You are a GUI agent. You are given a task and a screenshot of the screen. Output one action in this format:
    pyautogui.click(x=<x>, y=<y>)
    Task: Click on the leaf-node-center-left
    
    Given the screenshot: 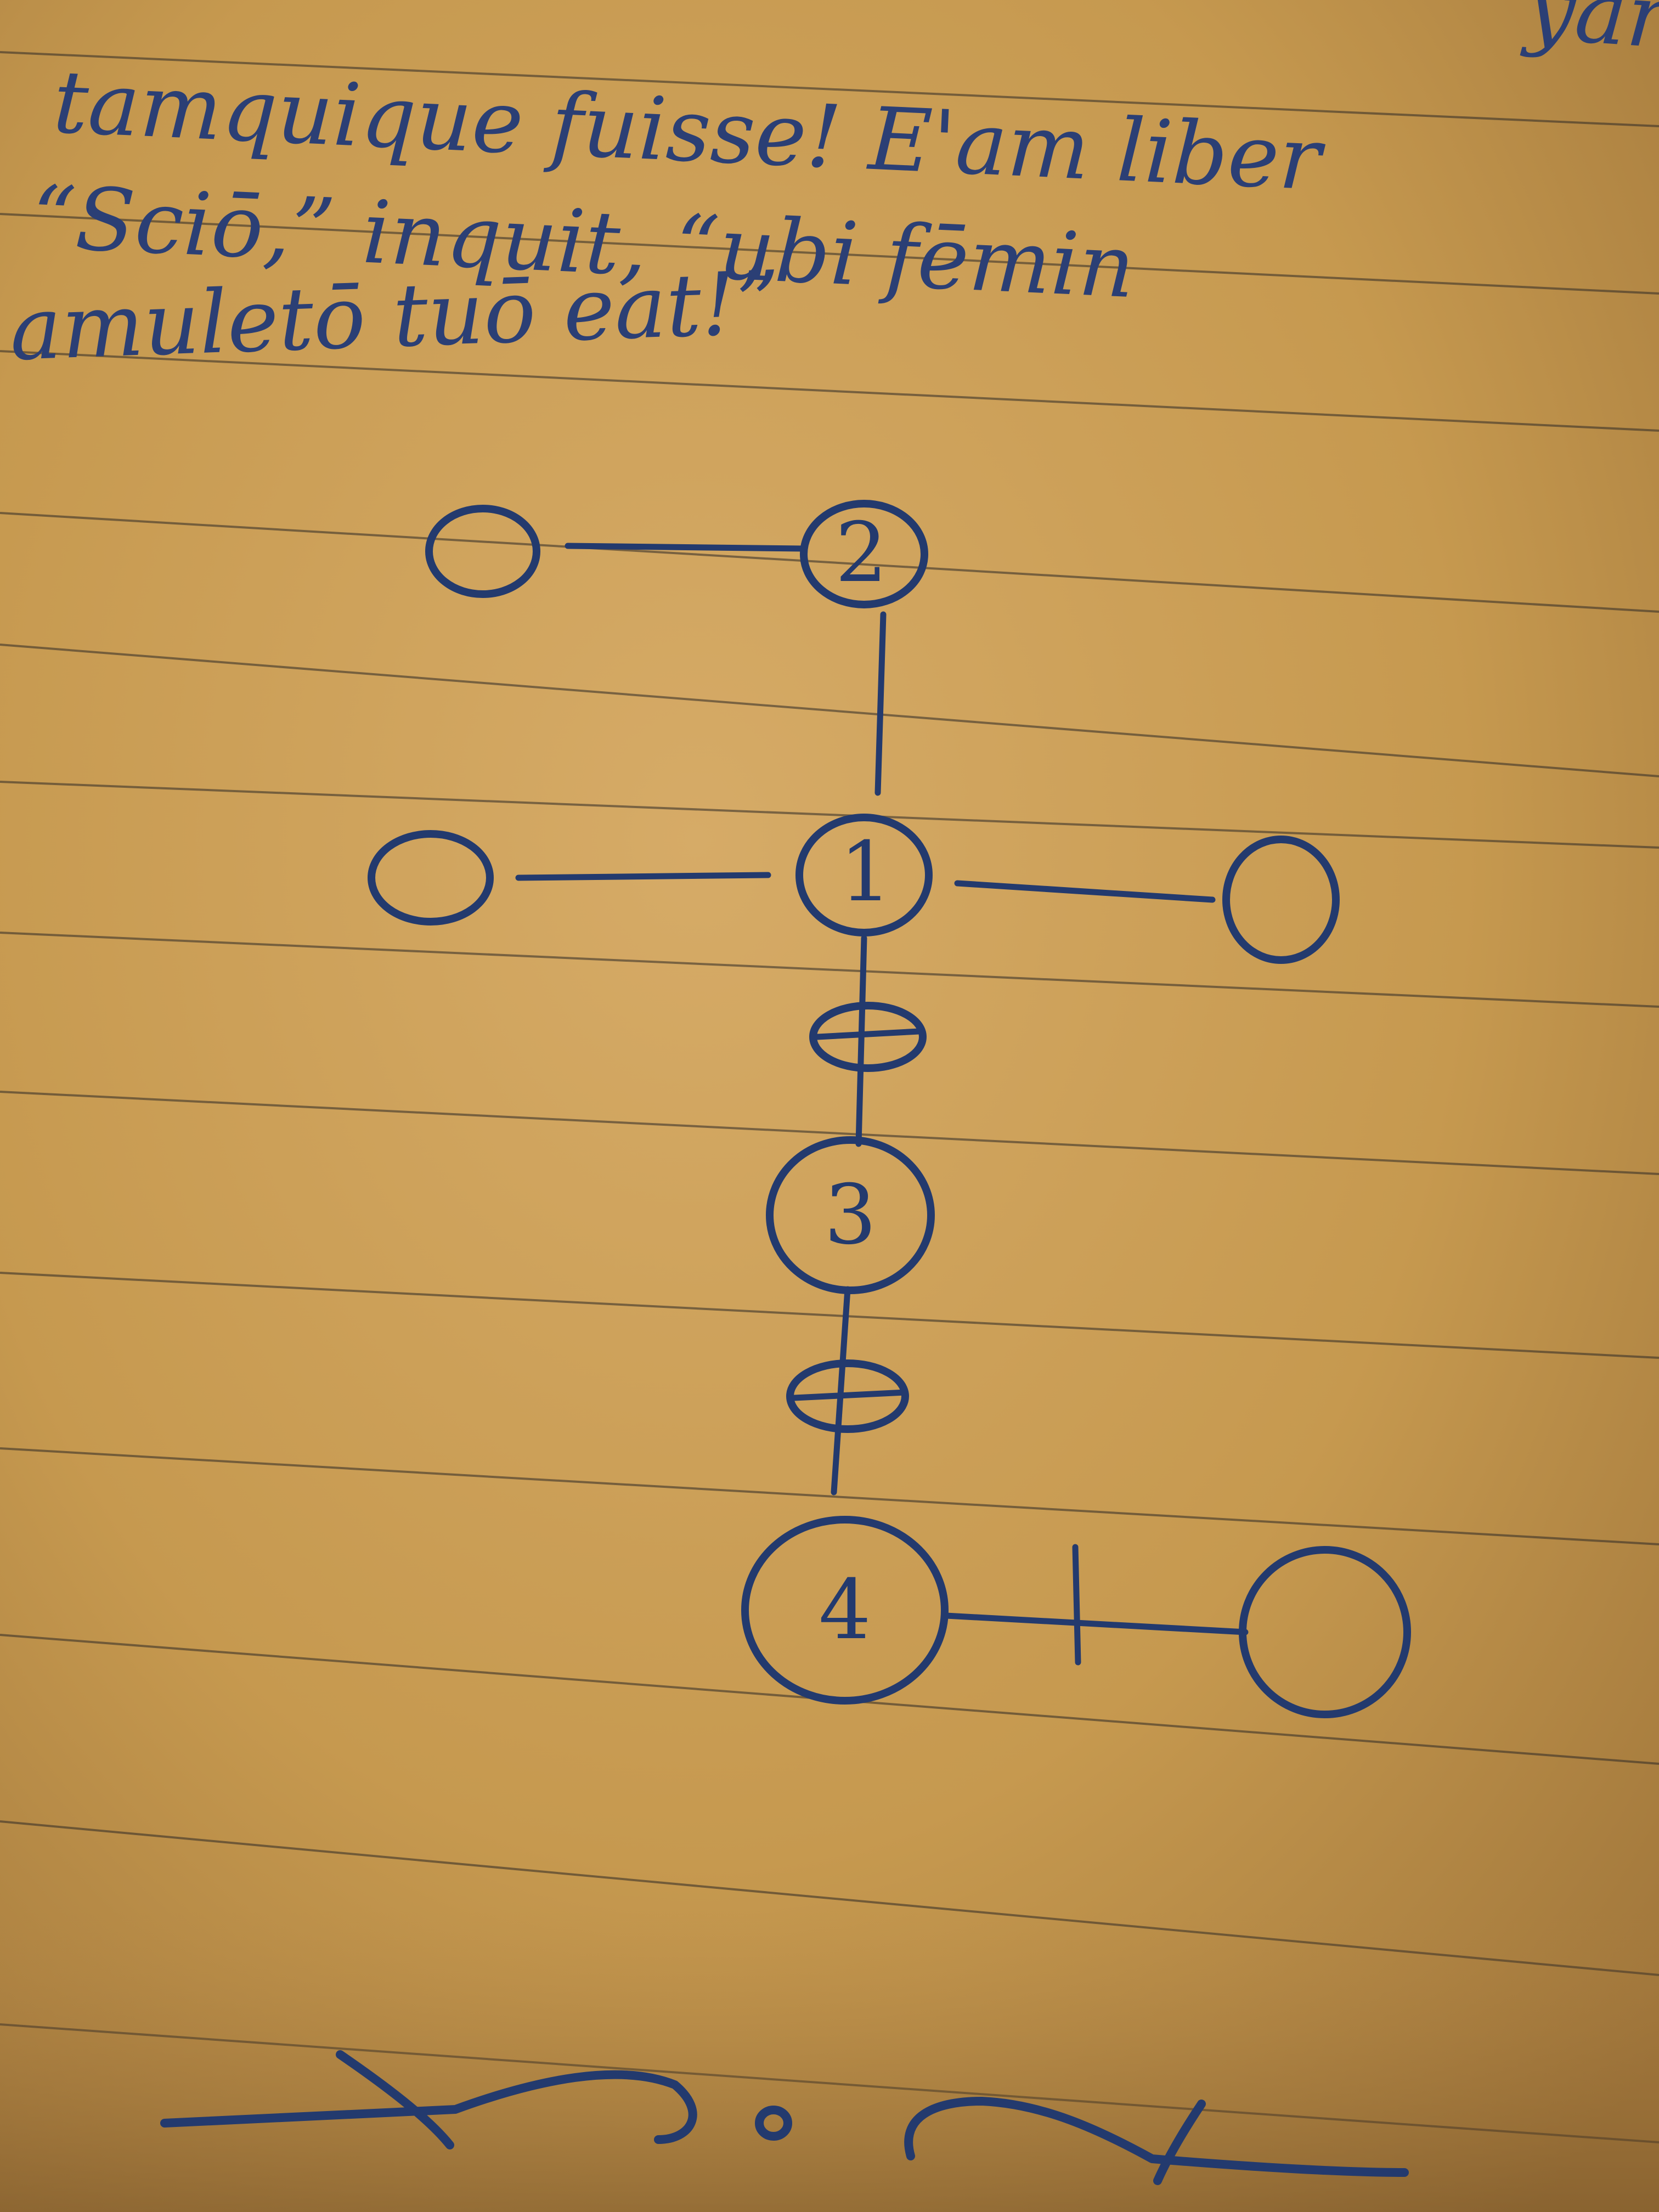 What is the action you would take?
    pyautogui.click(x=431, y=878)
    